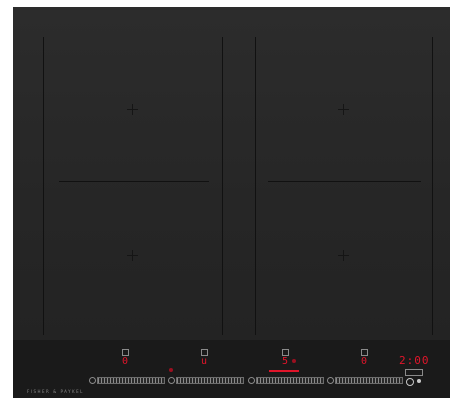  Describe the element at coordinates (204, 361) in the screenshot. I see `zone-2-level: u` at that location.